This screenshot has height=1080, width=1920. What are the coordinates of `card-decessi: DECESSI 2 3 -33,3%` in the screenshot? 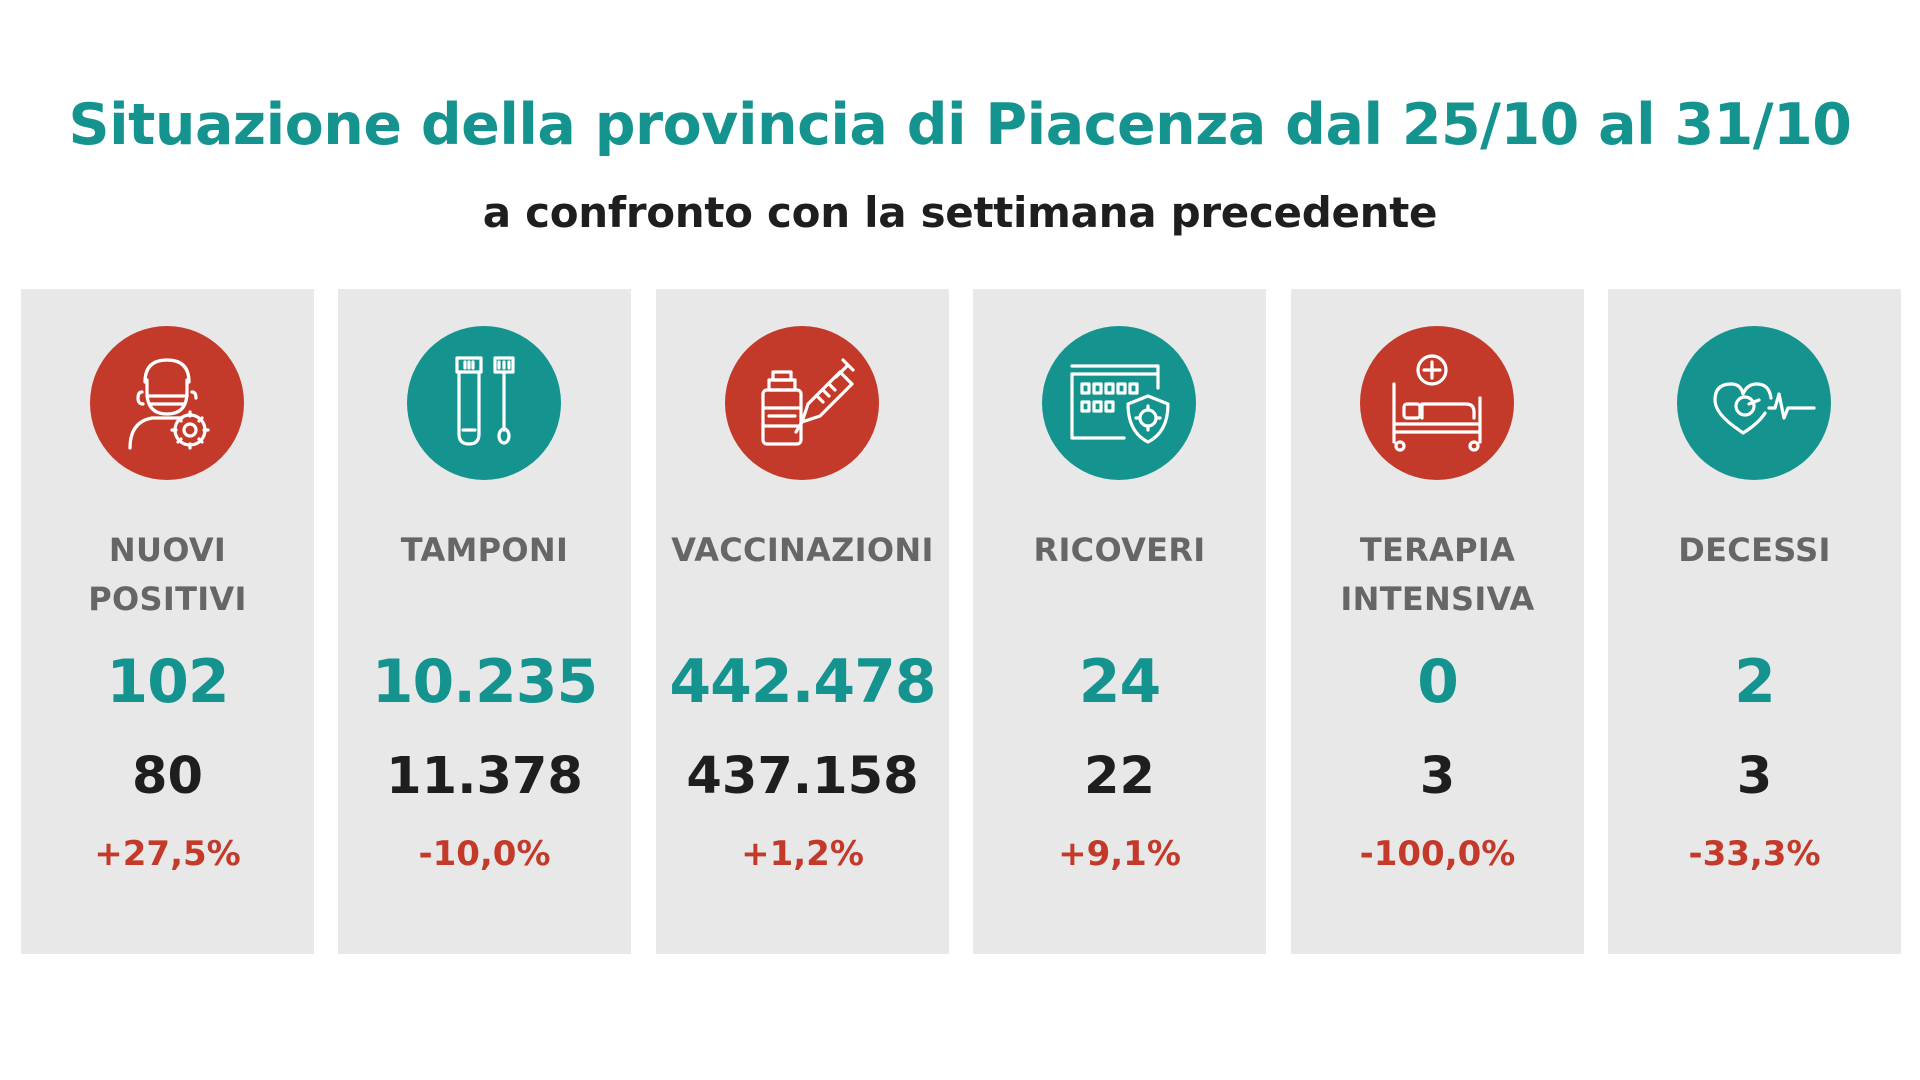 It's located at (1754, 621).